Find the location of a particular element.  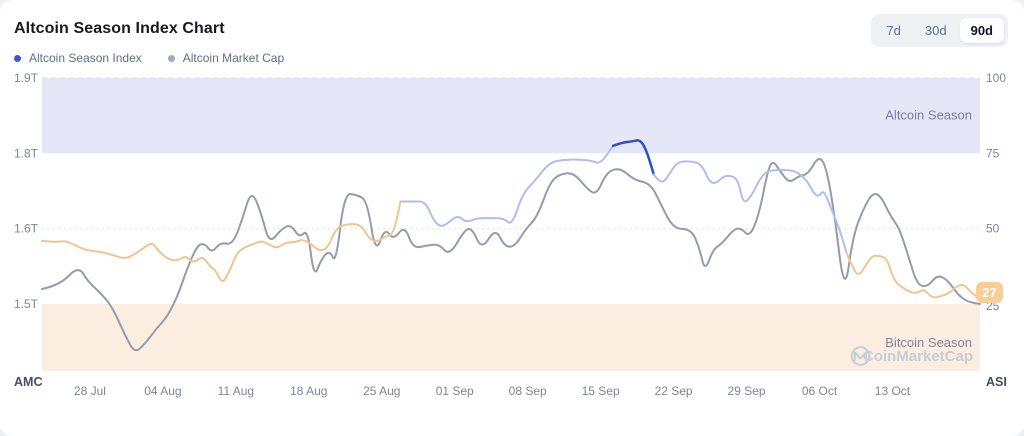

x-axis-tick-label: 11 Aug is located at coordinates (236, 391).